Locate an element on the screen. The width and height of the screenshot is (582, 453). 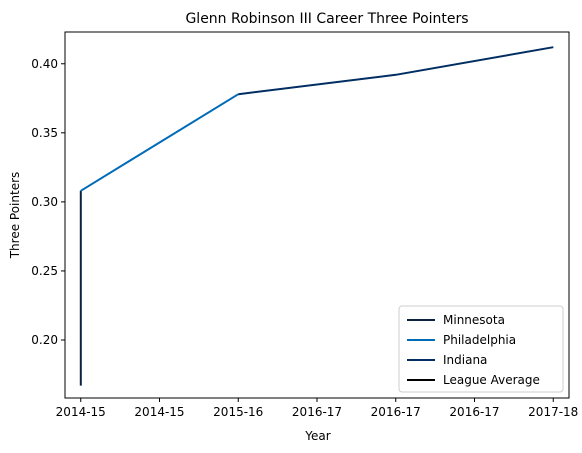
x-tick-label: 2015-16 is located at coordinates (238, 412).